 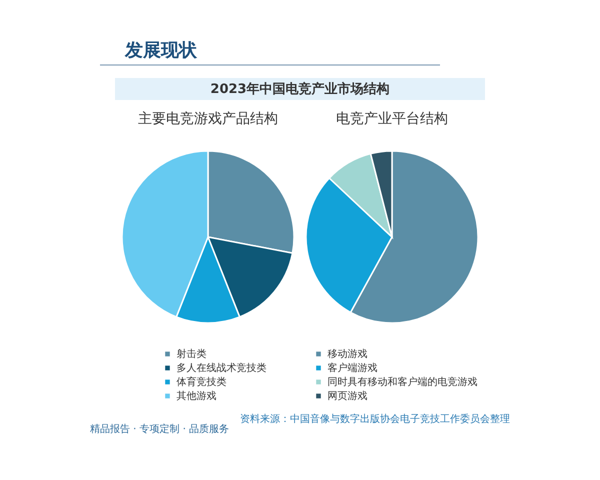 What do you see at coordinates (392, 119) in the screenshot?
I see `chart-title: 电竞产业平台结构` at bounding box center [392, 119].